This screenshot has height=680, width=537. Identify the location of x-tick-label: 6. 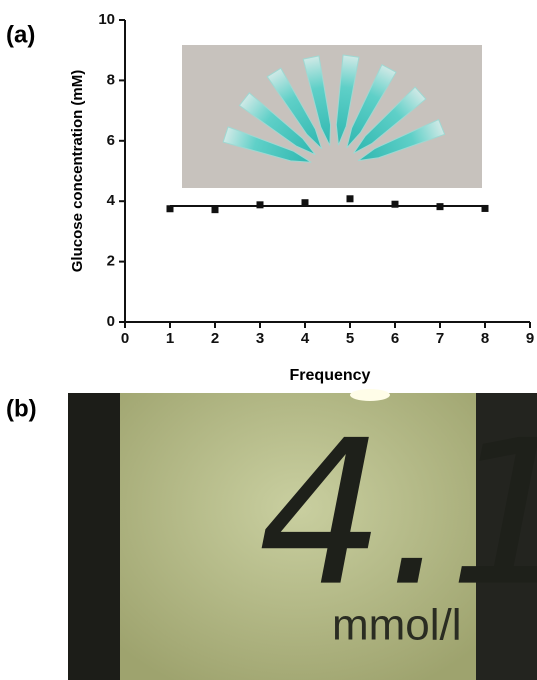
(395, 338).